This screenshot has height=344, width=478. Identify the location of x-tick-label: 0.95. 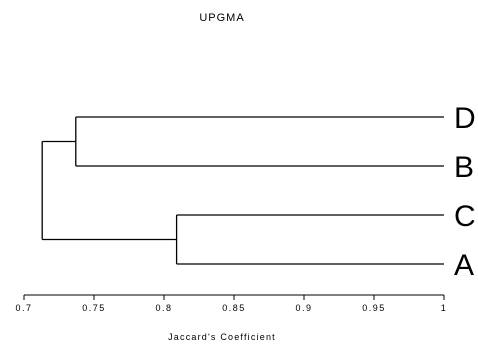
(374, 308).